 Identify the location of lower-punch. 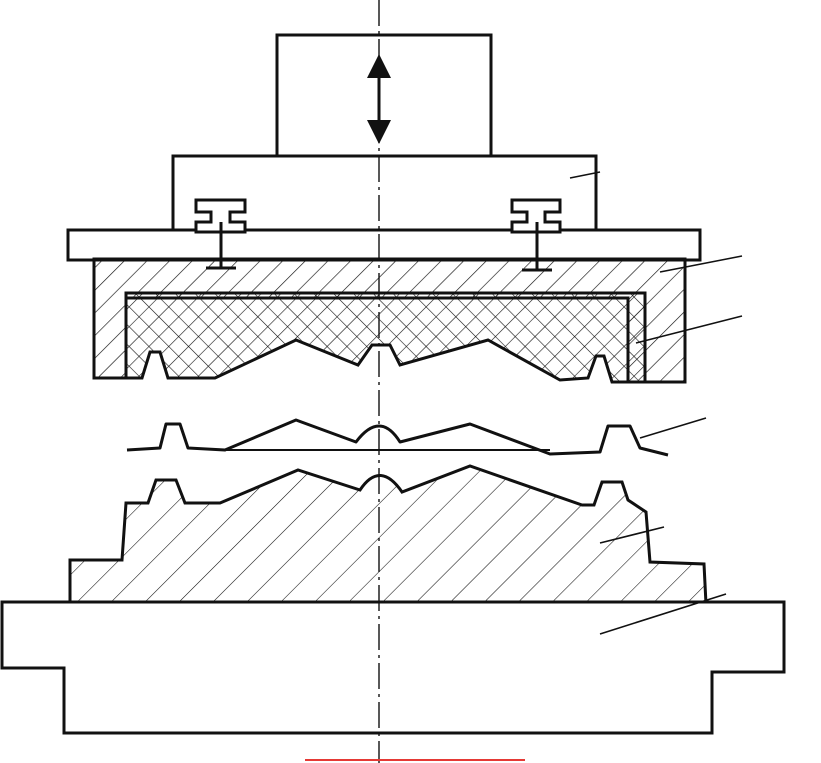
(388, 535).